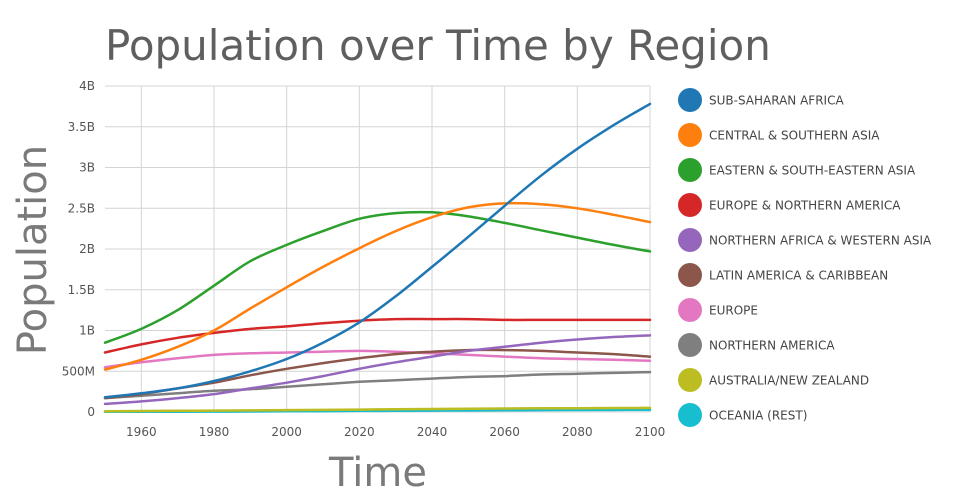 This screenshot has height=500, width=960. I want to click on x-tick-label: 2000, so click(286, 432).